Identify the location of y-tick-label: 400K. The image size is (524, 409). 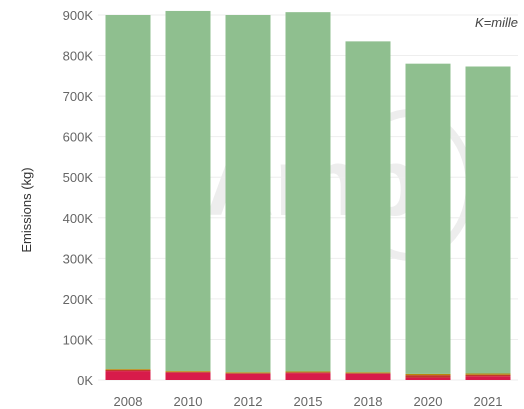
(78, 218).